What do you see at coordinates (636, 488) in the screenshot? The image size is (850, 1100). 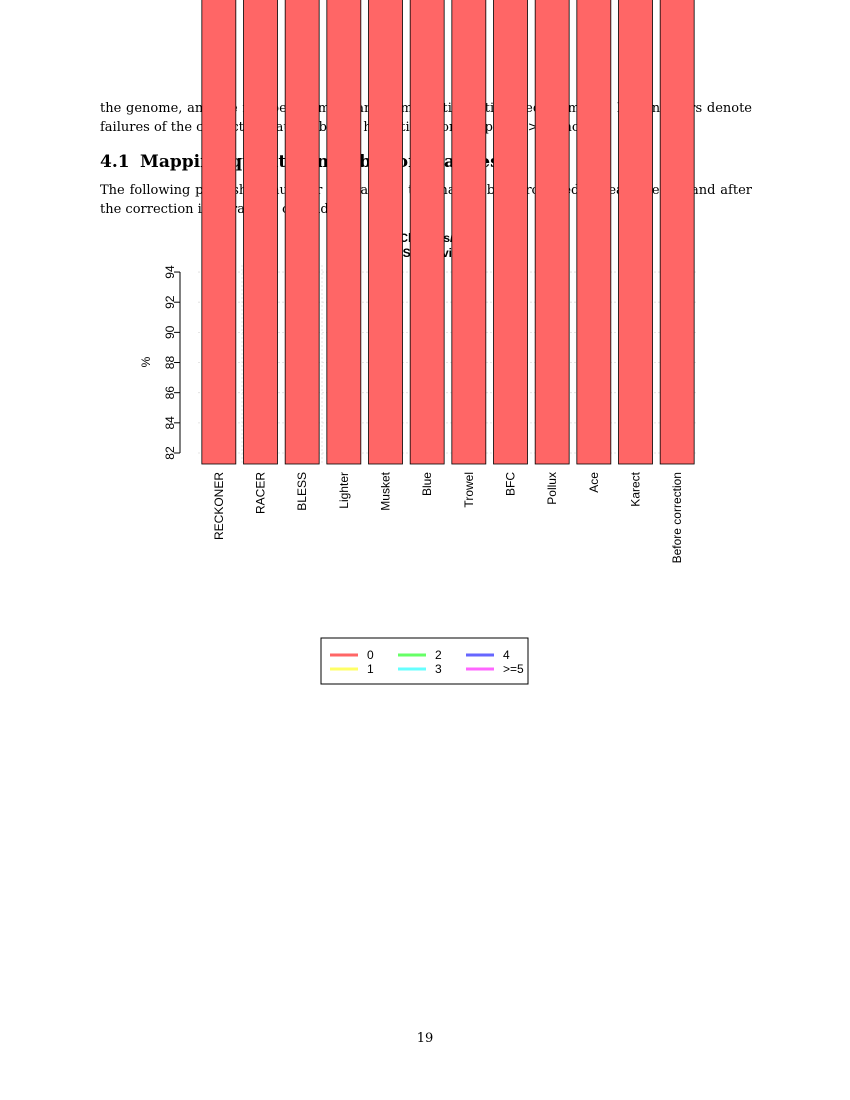 I see `x-tick-label: Karect` at bounding box center [636, 488].